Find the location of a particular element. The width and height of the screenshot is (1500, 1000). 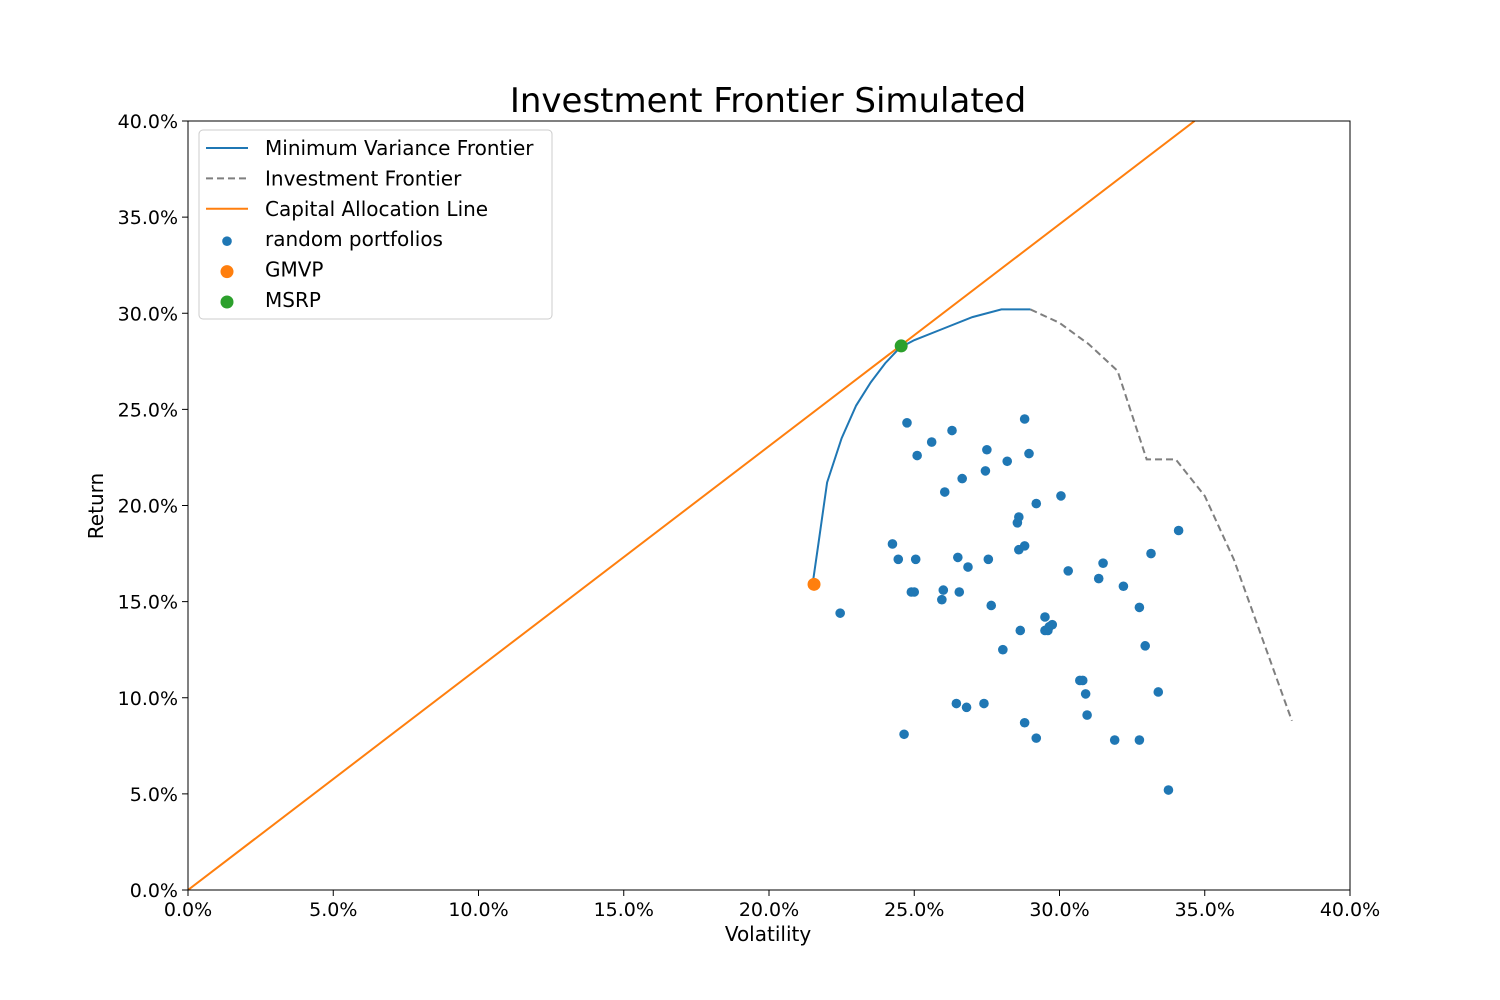

y-tick-label: 20.0% is located at coordinates (148, 507).